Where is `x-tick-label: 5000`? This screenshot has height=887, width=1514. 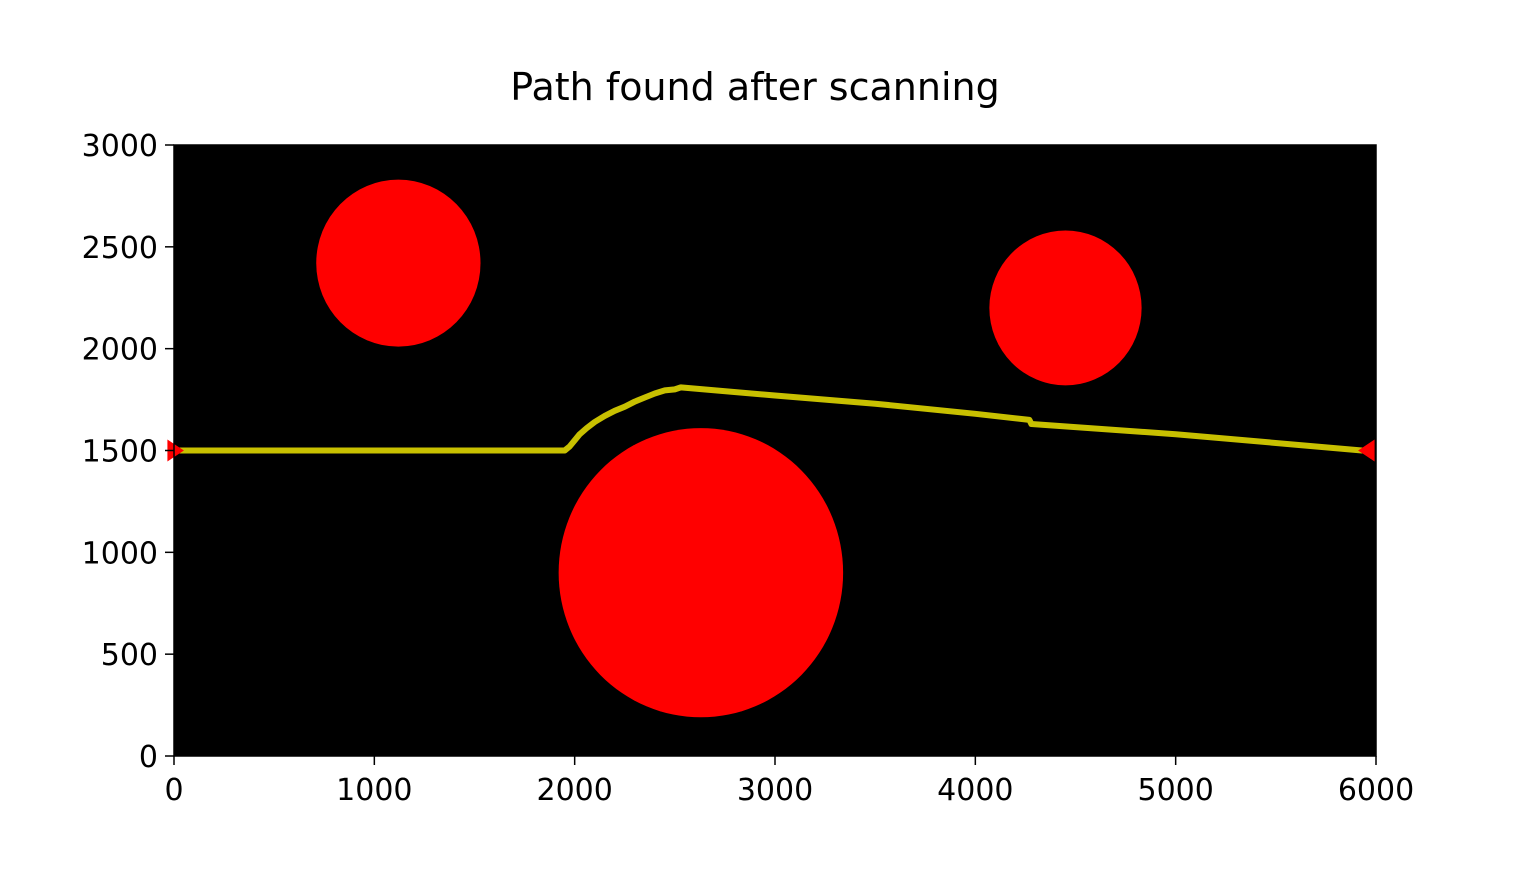
x-tick-label: 5000 is located at coordinates (1175, 790).